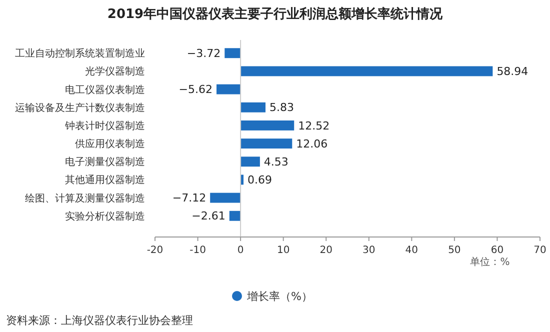 This screenshot has height=332, width=550. Describe the element at coordinates (104, 126) in the screenshot. I see `y-tick-label: 钟表计时仪器制造` at that location.